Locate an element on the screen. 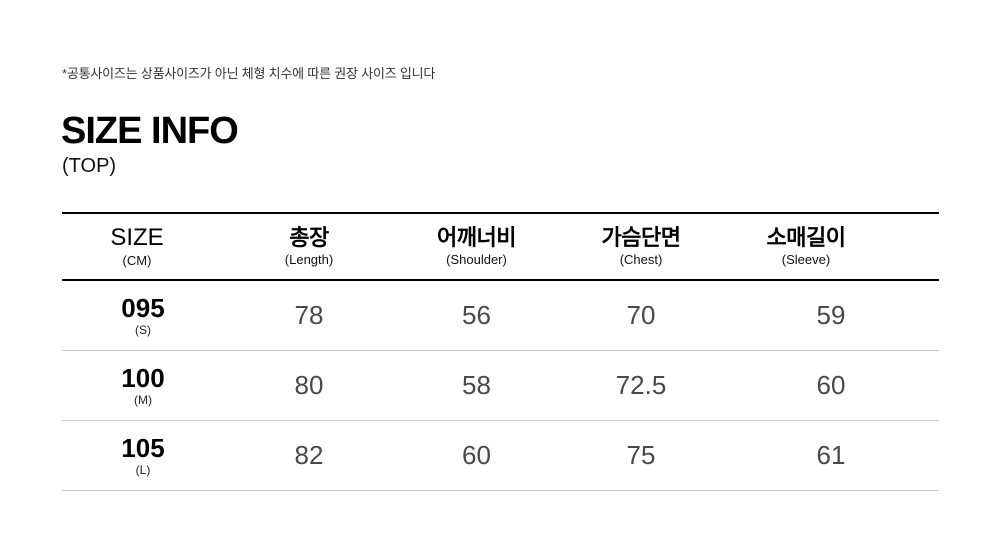 This screenshot has width=1000, height=537. column-label: 어깨너비 is located at coordinates (476, 237).